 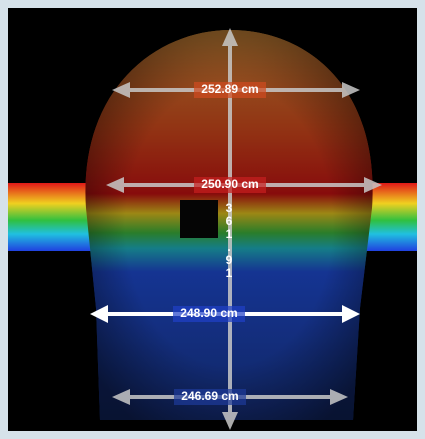 I want to click on width-label: 248.90 cm, so click(x=208, y=313).